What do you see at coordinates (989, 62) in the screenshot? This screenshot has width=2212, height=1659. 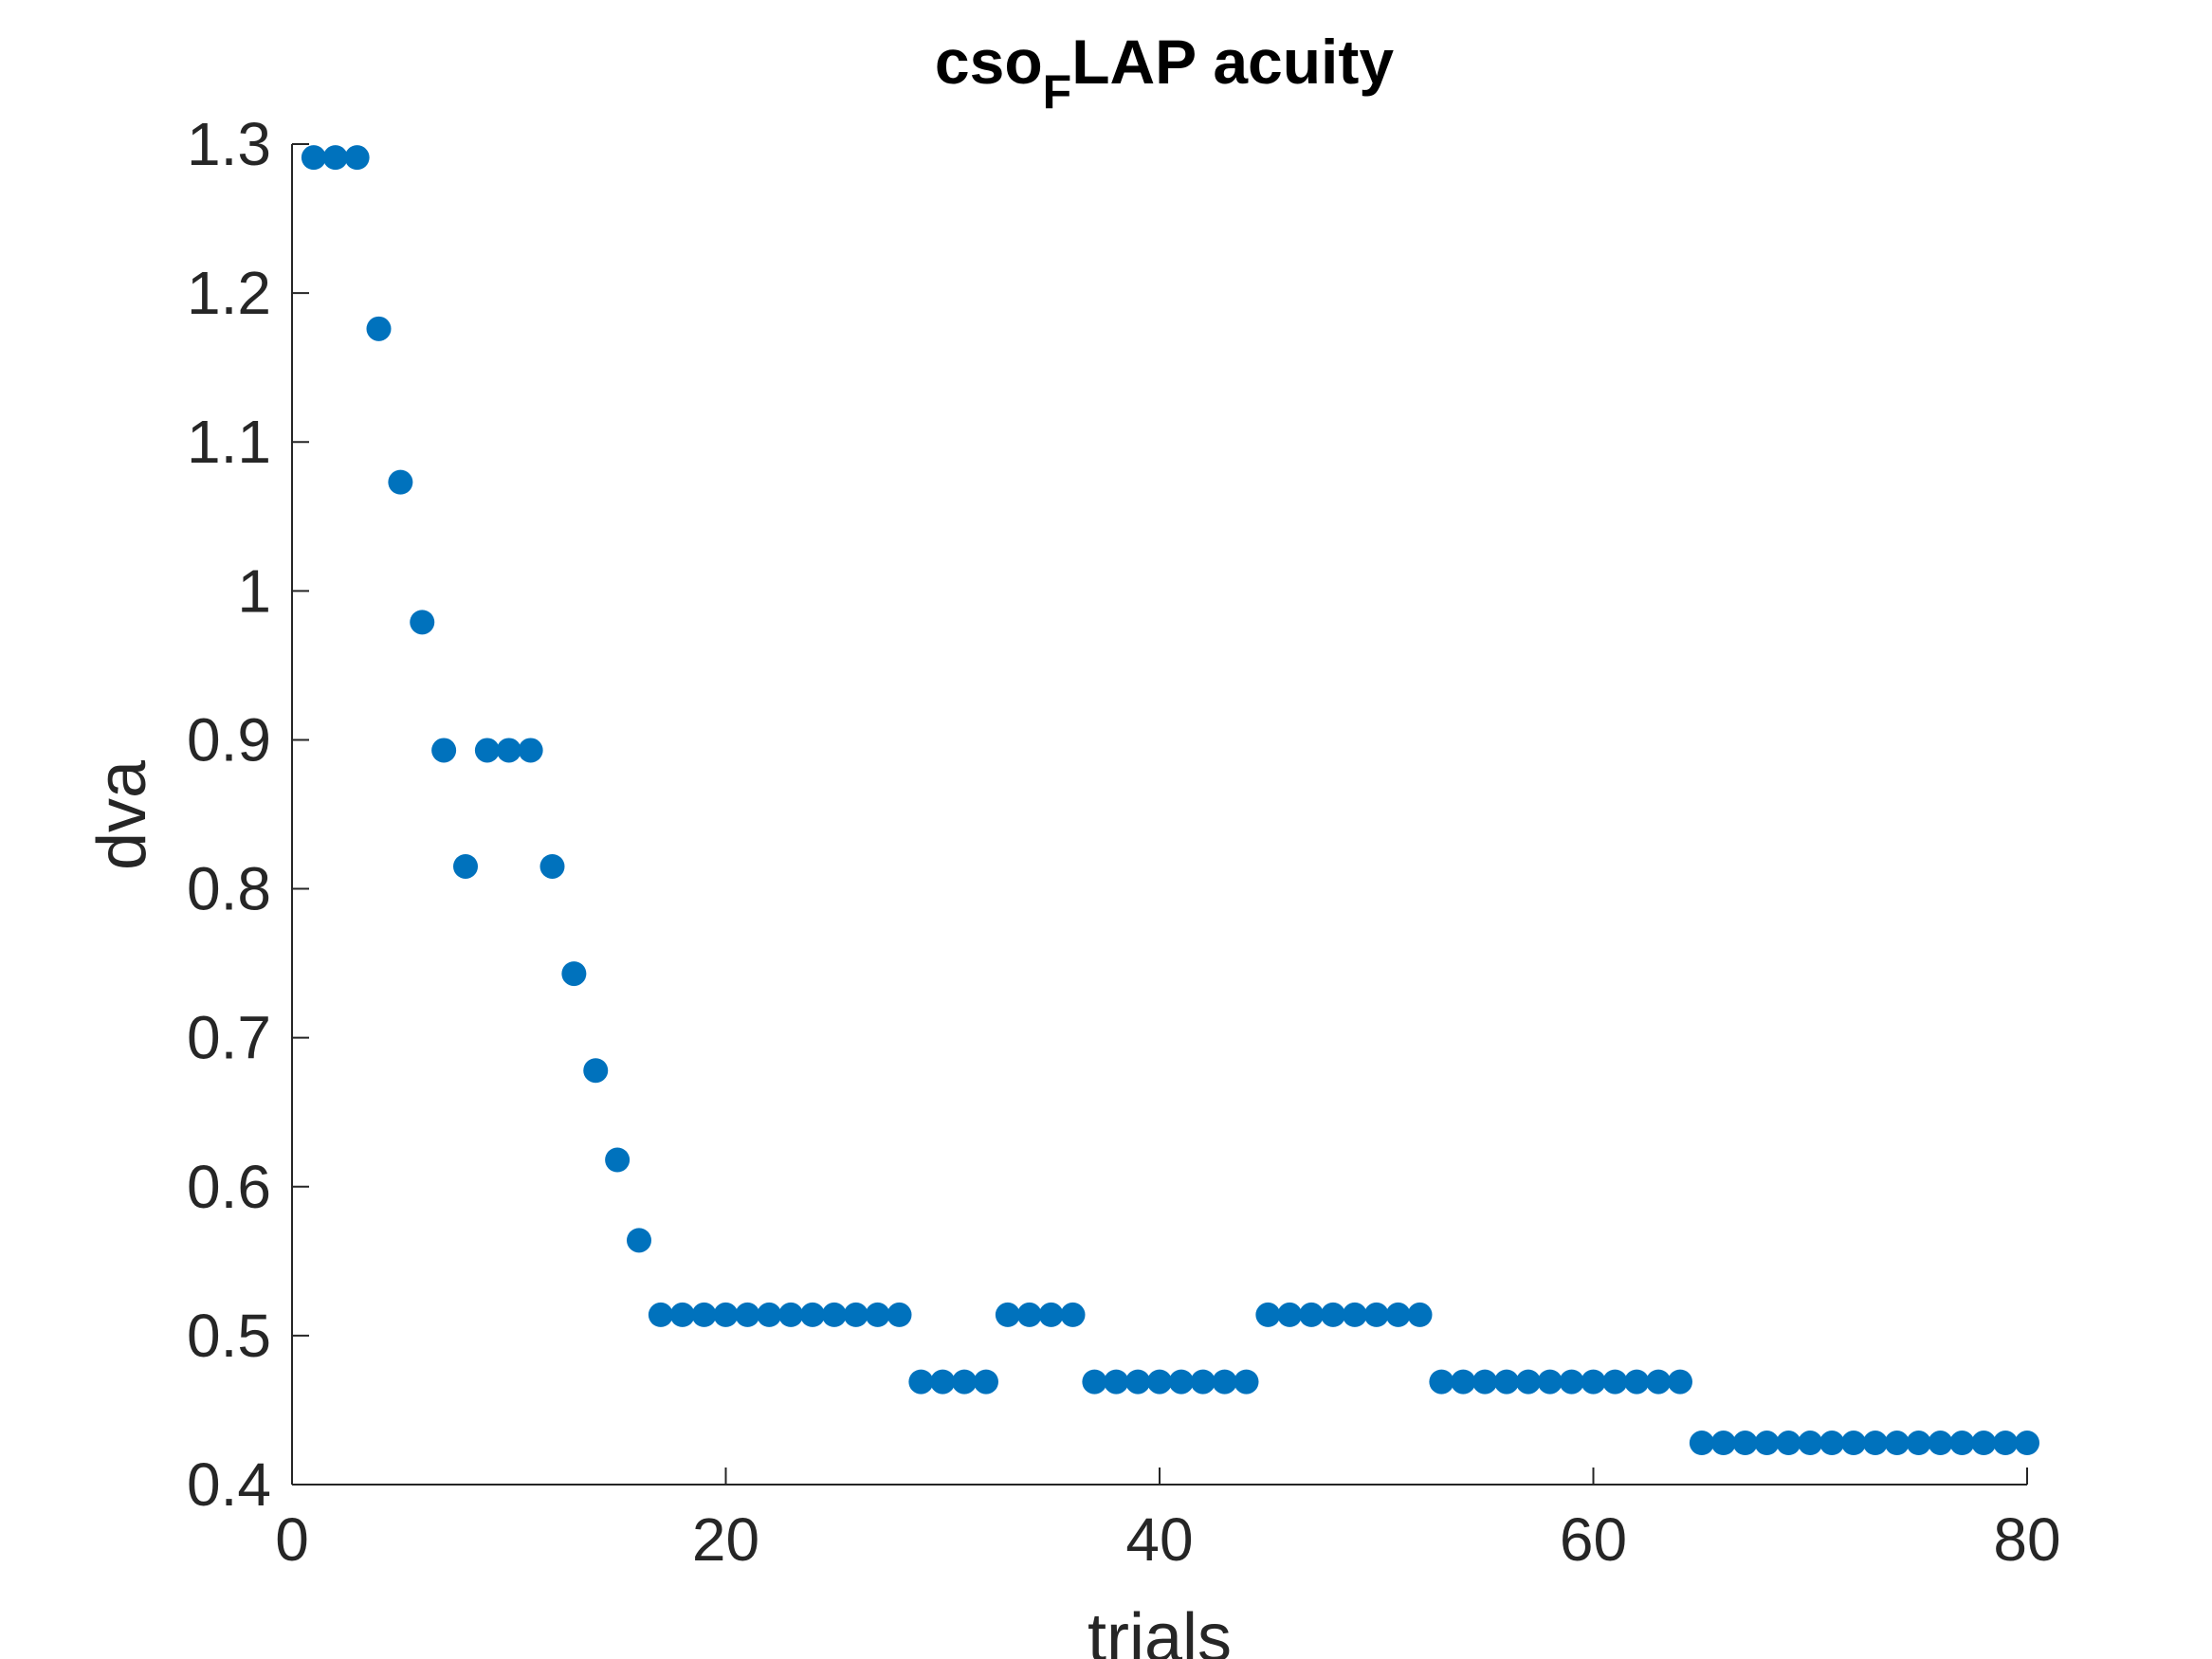 I see `chart-title-main: cso` at bounding box center [989, 62].